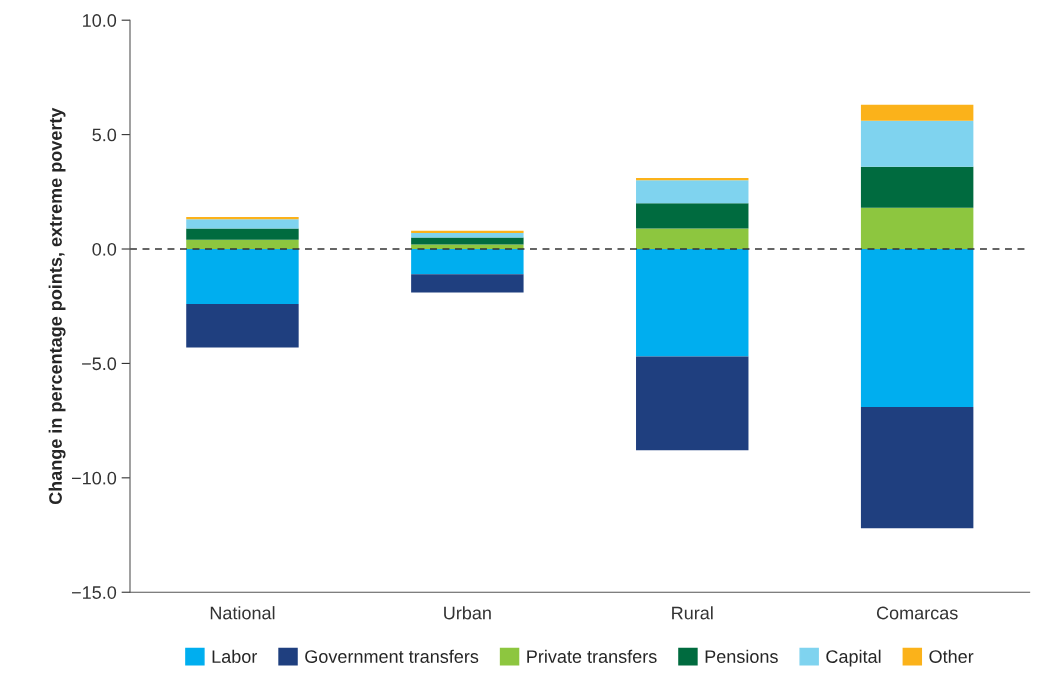 The height and width of the screenshot is (673, 1040). What do you see at coordinates (57, 306) in the screenshot?
I see `y-axis-title: Change in percentage points, extreme poverty` at bounding box center [57, 306].